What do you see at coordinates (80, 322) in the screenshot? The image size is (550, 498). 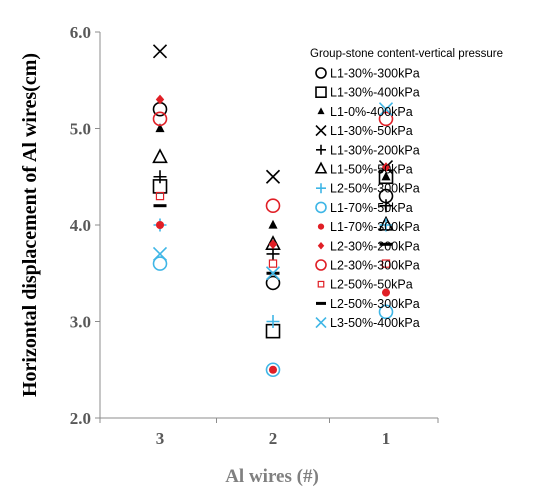 I see `y-tick-label: 3.0` at bounding box center [80, 322].